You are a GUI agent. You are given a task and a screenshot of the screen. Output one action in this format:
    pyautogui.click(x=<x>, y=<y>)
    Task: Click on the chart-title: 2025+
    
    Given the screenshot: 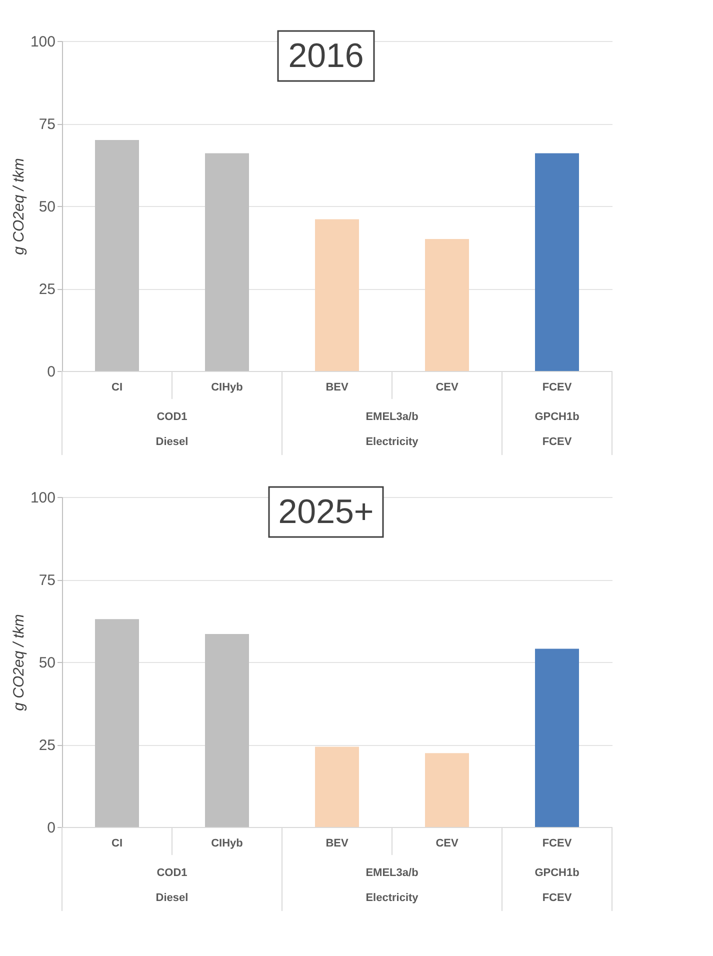 What is the action you would take?
    pyautogui.click(x=326, y=512)
    